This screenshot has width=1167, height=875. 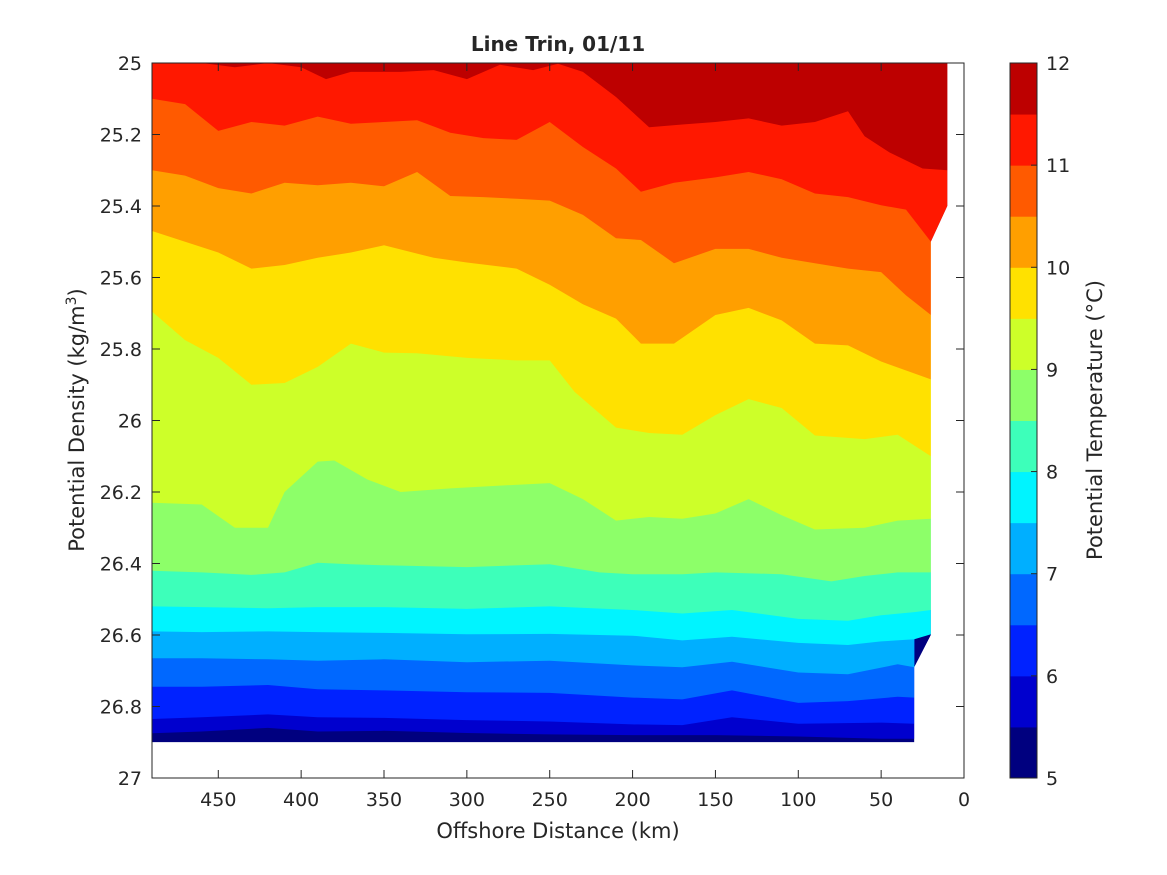 I want to click on y-axis-label: Potential Density (kg/m3), so click(x=76, y=420).